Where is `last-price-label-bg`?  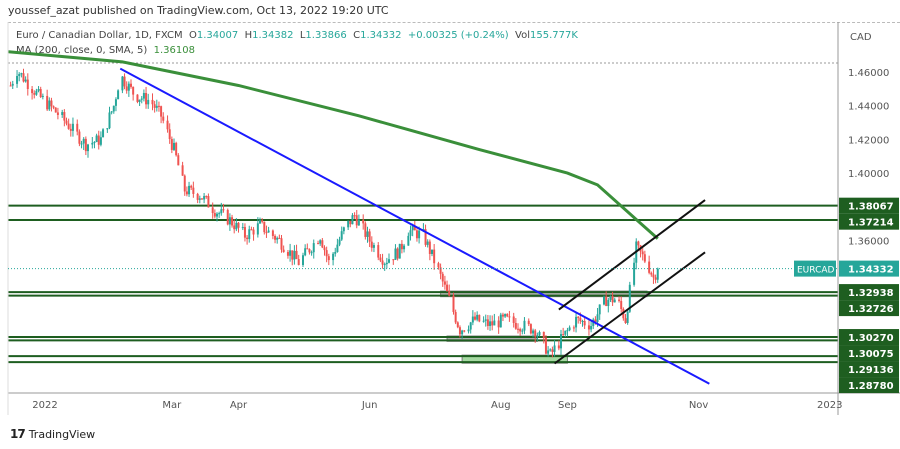 last-price-label-bg is located at coordinates (869, 268).